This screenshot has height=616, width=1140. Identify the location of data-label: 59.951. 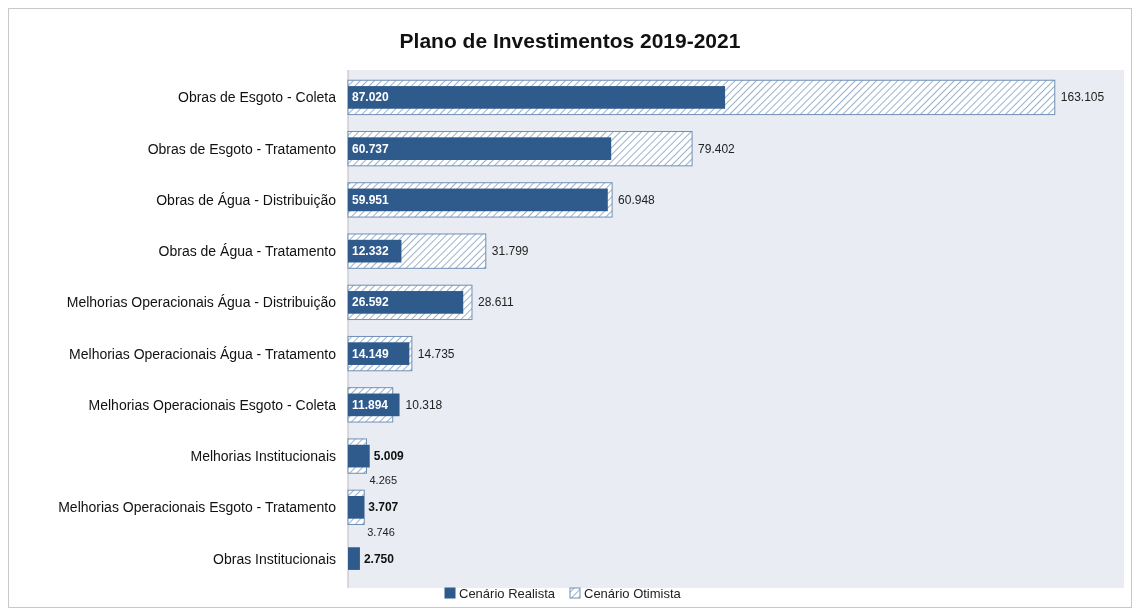
(371, 199).